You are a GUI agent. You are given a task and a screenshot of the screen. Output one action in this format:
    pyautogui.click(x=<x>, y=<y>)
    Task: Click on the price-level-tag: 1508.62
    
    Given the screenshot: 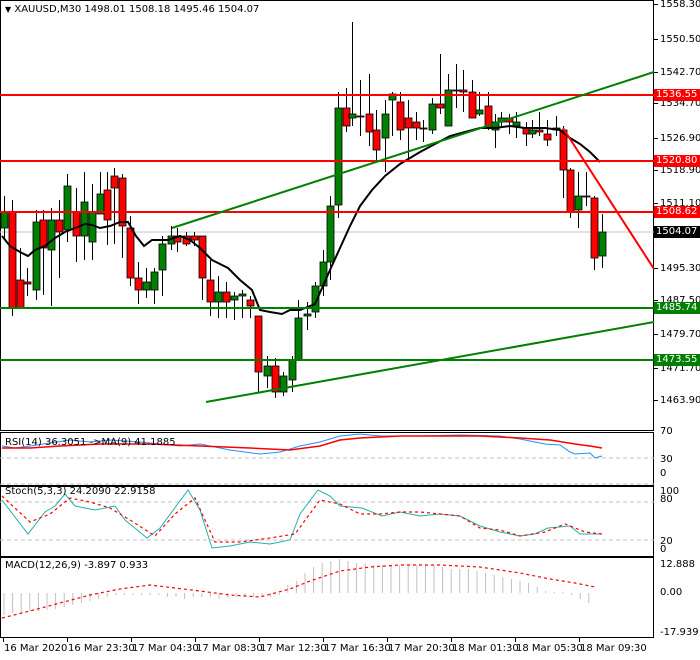 What is the action you would take?
    pyautogui.click(x=677, y=212)
    